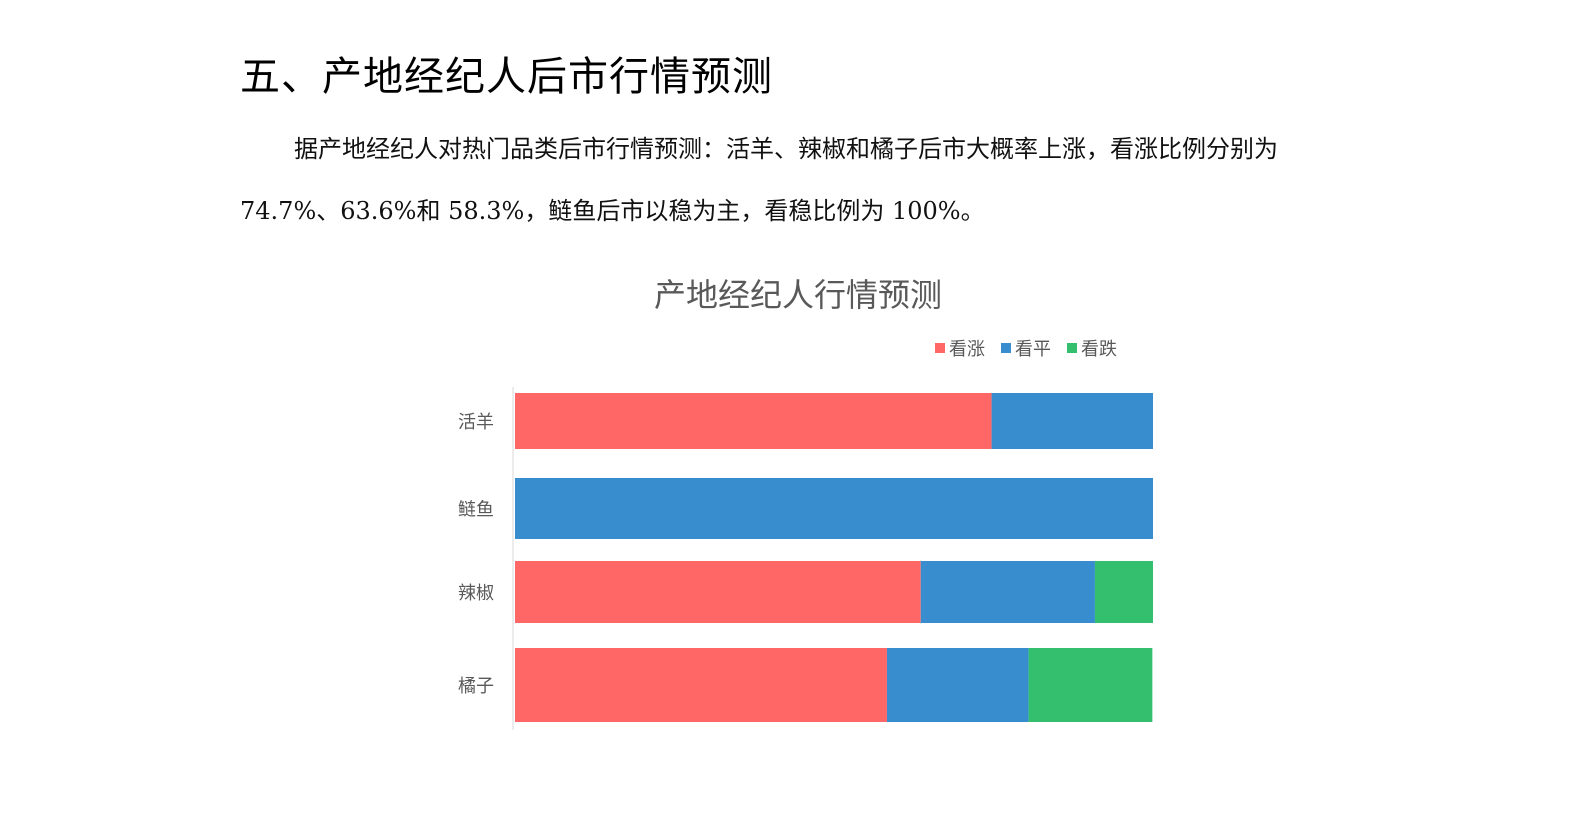  I want to click on category-label: 辣椒, so click(476, 593).